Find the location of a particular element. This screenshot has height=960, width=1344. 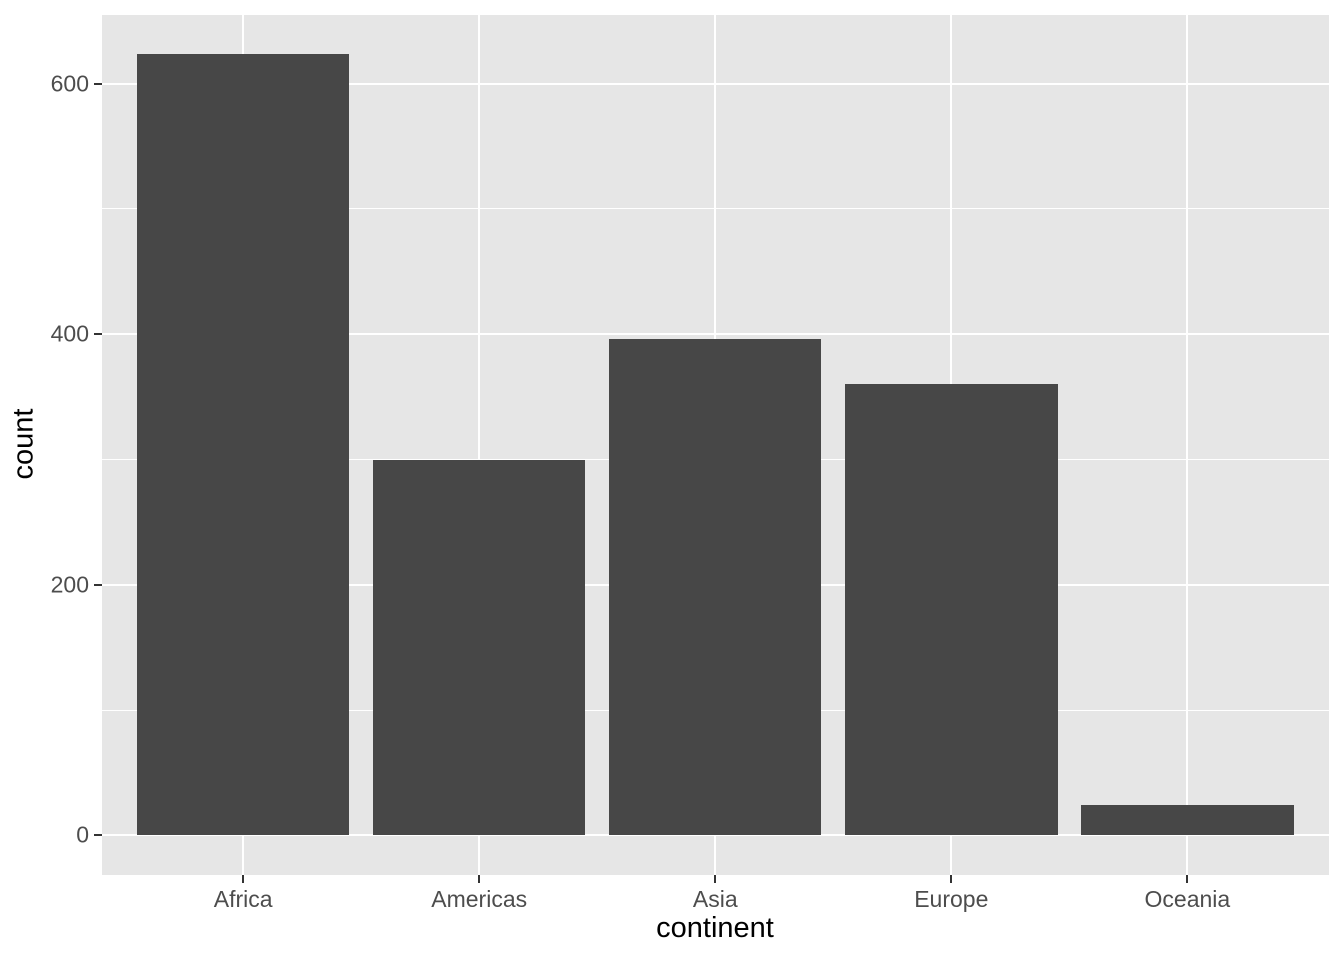

x-tick-label: Americas is located at coordinates (479, 899).